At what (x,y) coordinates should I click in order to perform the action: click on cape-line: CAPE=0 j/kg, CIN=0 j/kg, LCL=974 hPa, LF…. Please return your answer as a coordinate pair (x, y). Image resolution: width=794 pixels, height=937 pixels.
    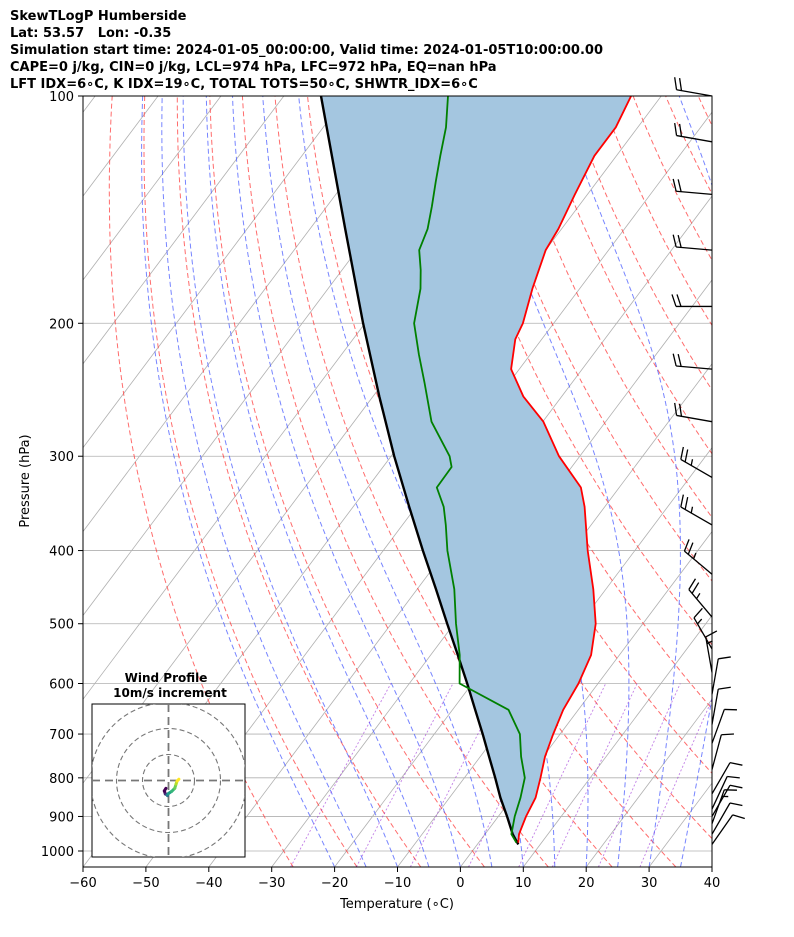
    Looking at the image, I should click on (253, 67).